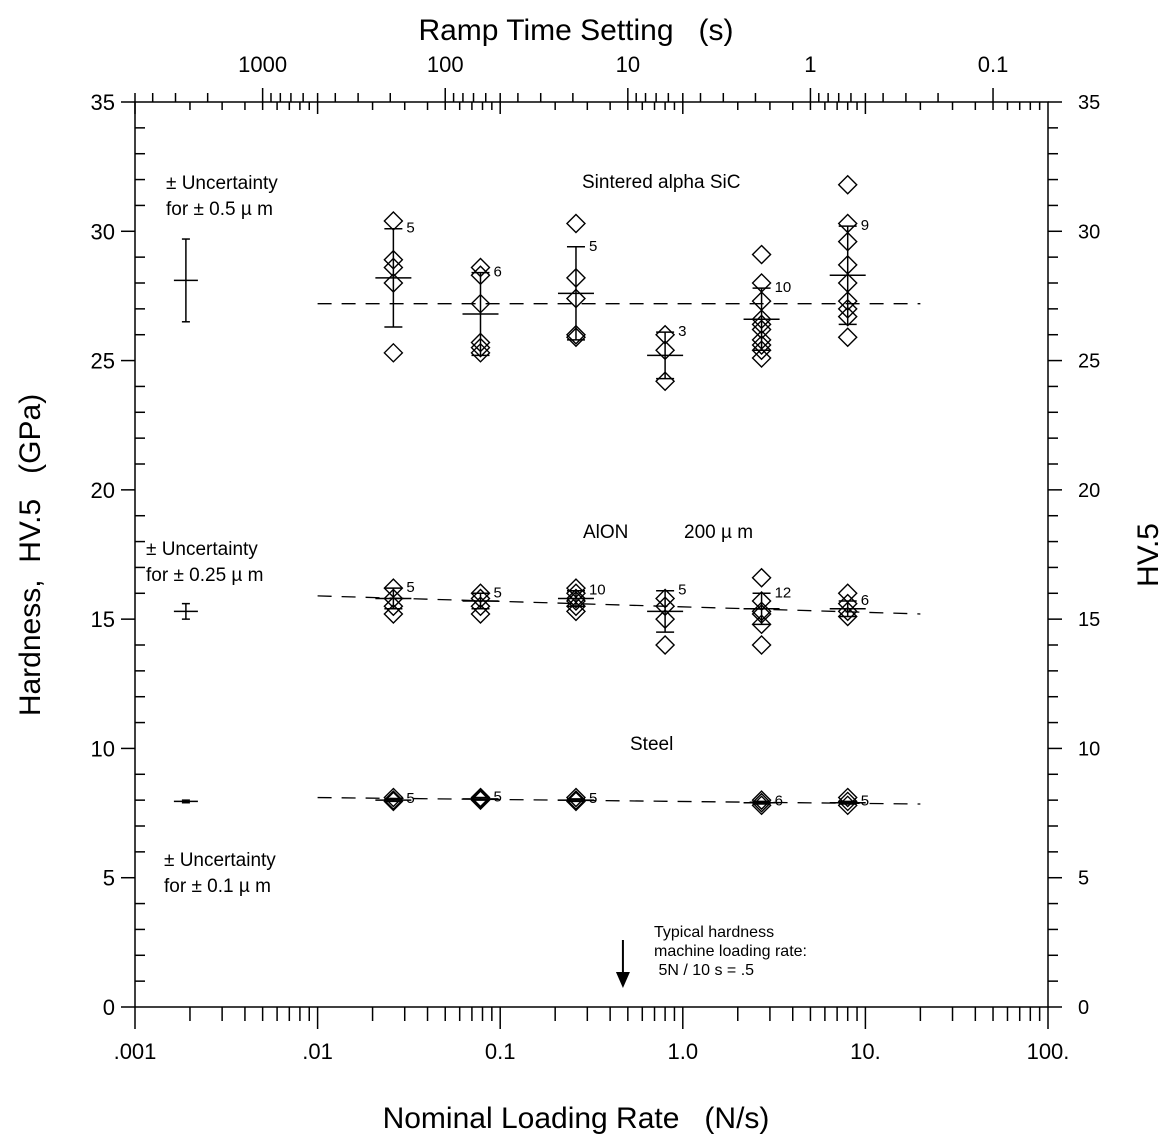 The height and width of the screenshot is (1139, 1169). I want to click on x-tick-label: .001, so click(135, 1051).